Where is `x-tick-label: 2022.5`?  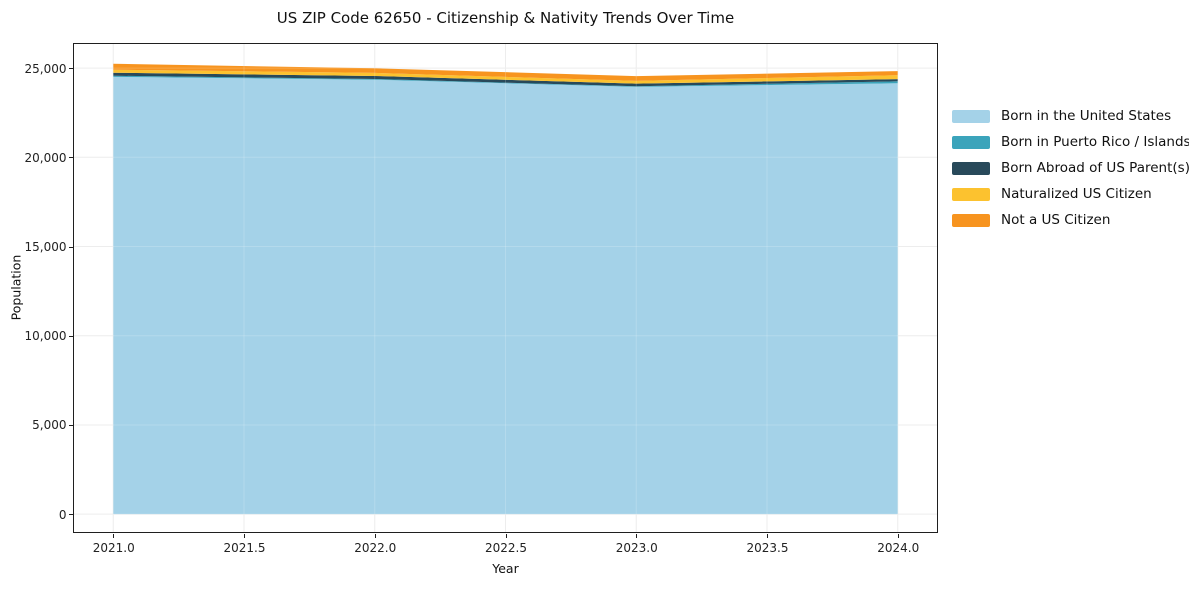 x-tick-label: 2022.5 is located at coordinates (506, 547).